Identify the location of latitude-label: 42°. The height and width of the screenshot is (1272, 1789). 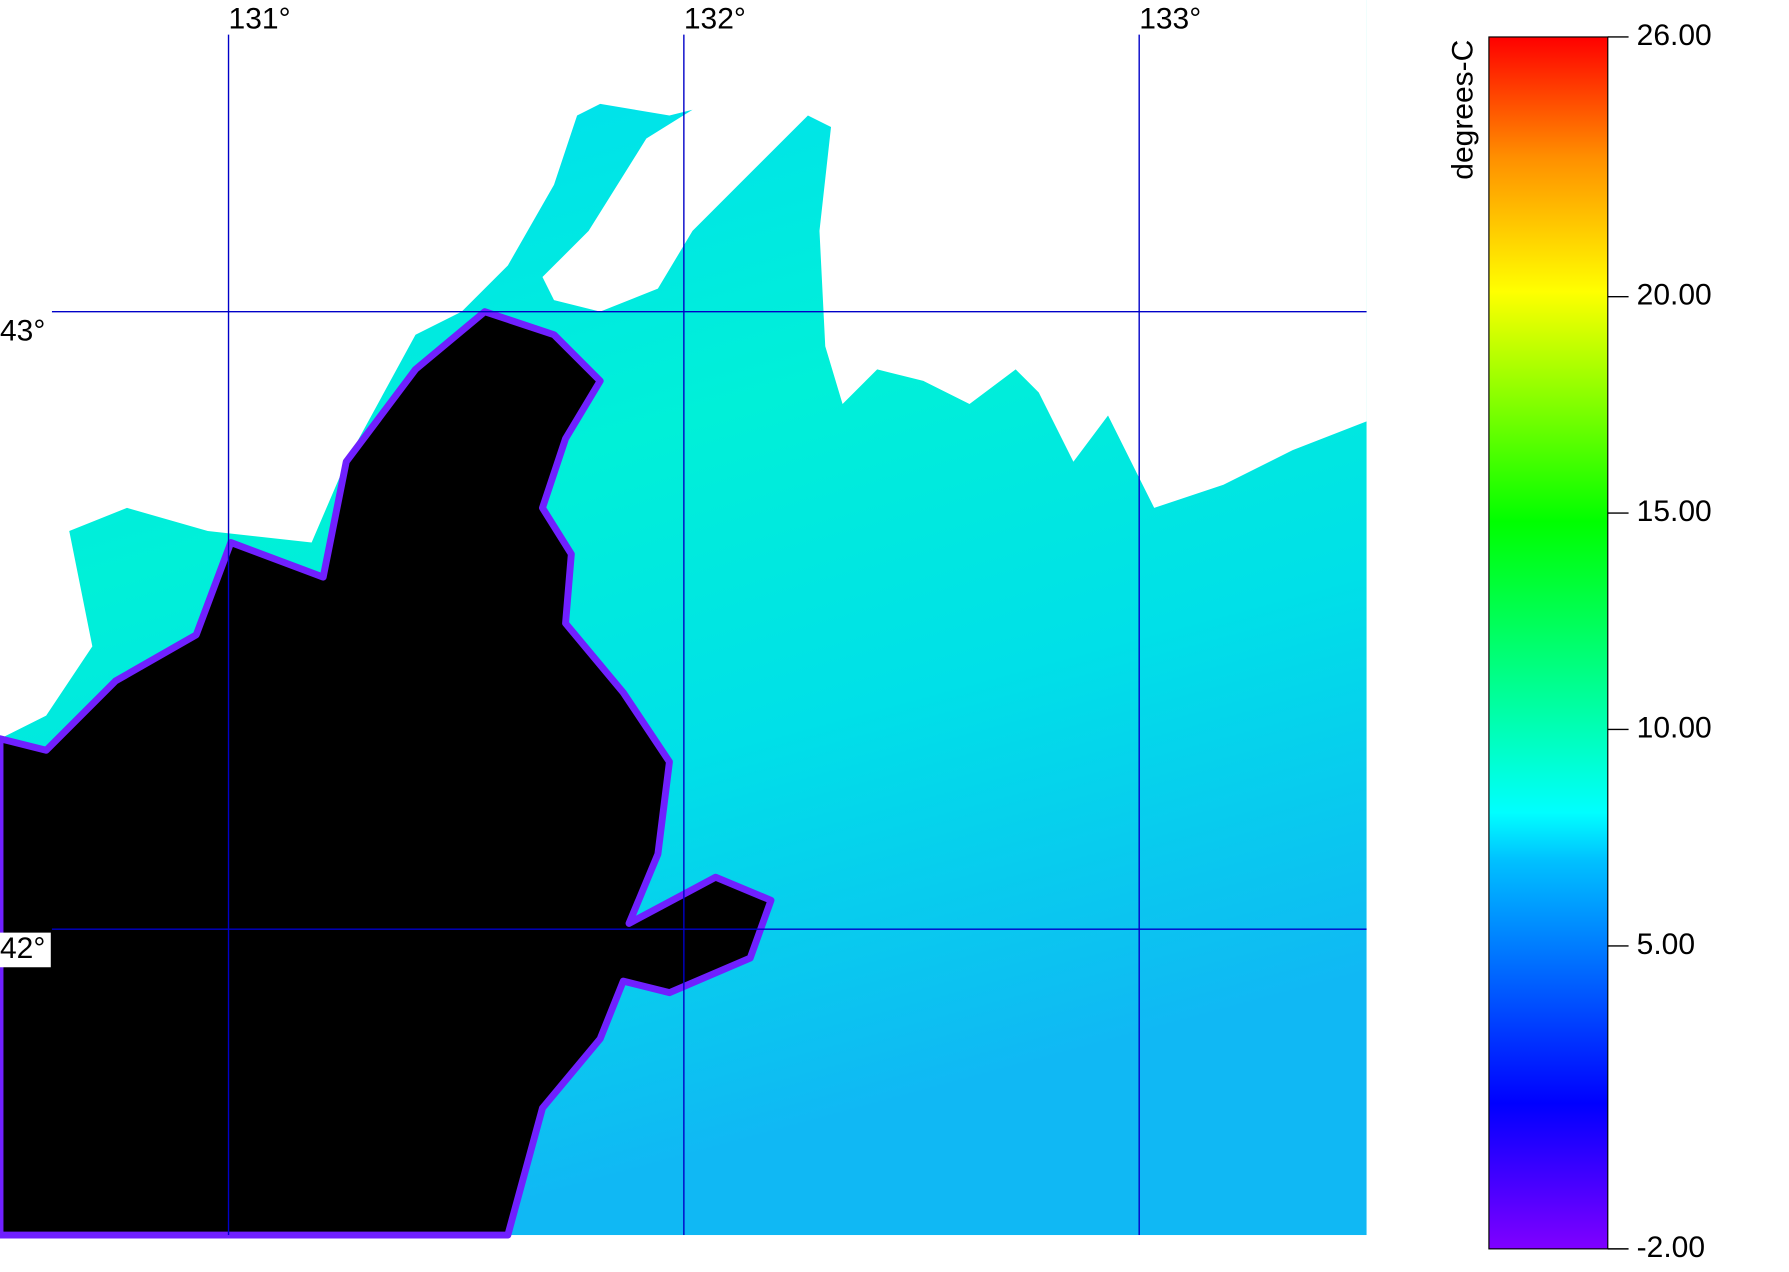
(22, 948).